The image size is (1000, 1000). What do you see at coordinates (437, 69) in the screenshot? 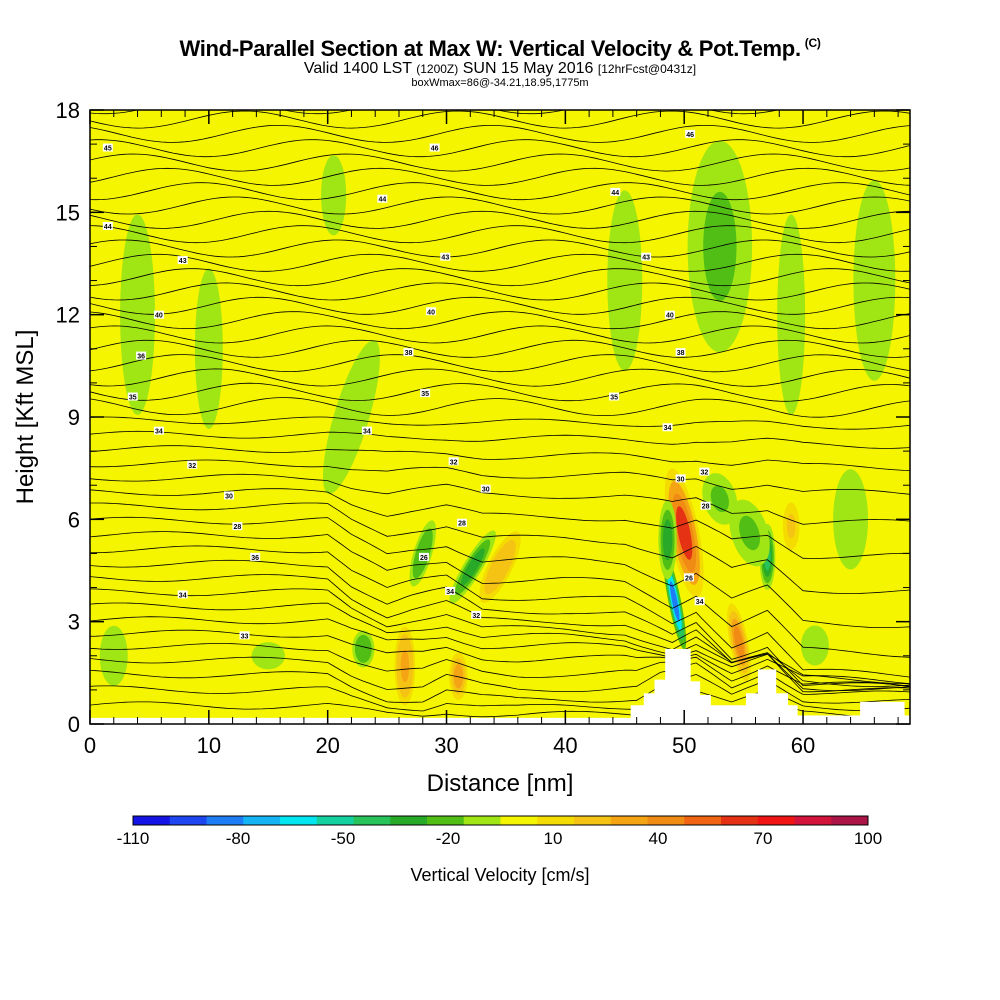
I see `utc-time: (1200Z)` at bounding box center [437, 69].